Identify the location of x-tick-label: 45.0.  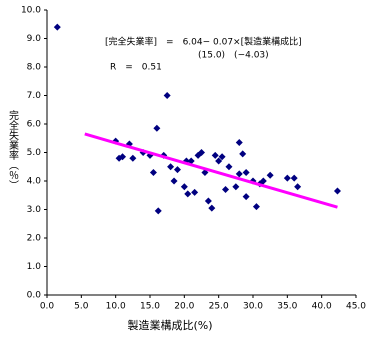
(356, 307).